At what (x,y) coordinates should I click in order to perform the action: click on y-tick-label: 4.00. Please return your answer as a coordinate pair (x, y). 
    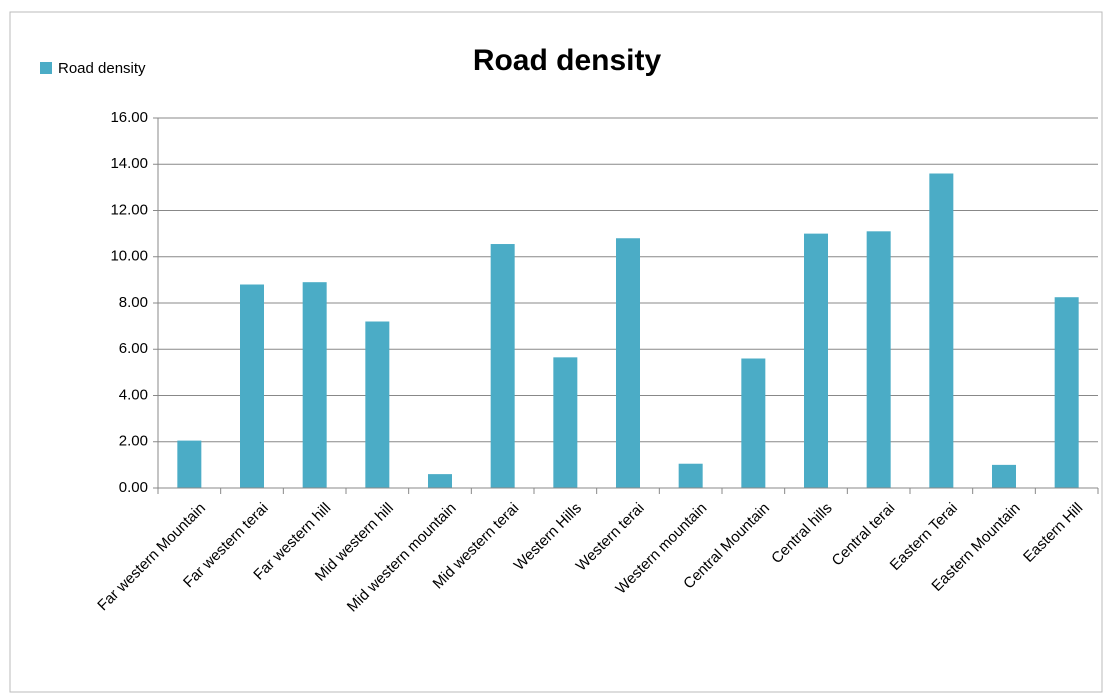
    Looking at the image, I should click on (133, 394).